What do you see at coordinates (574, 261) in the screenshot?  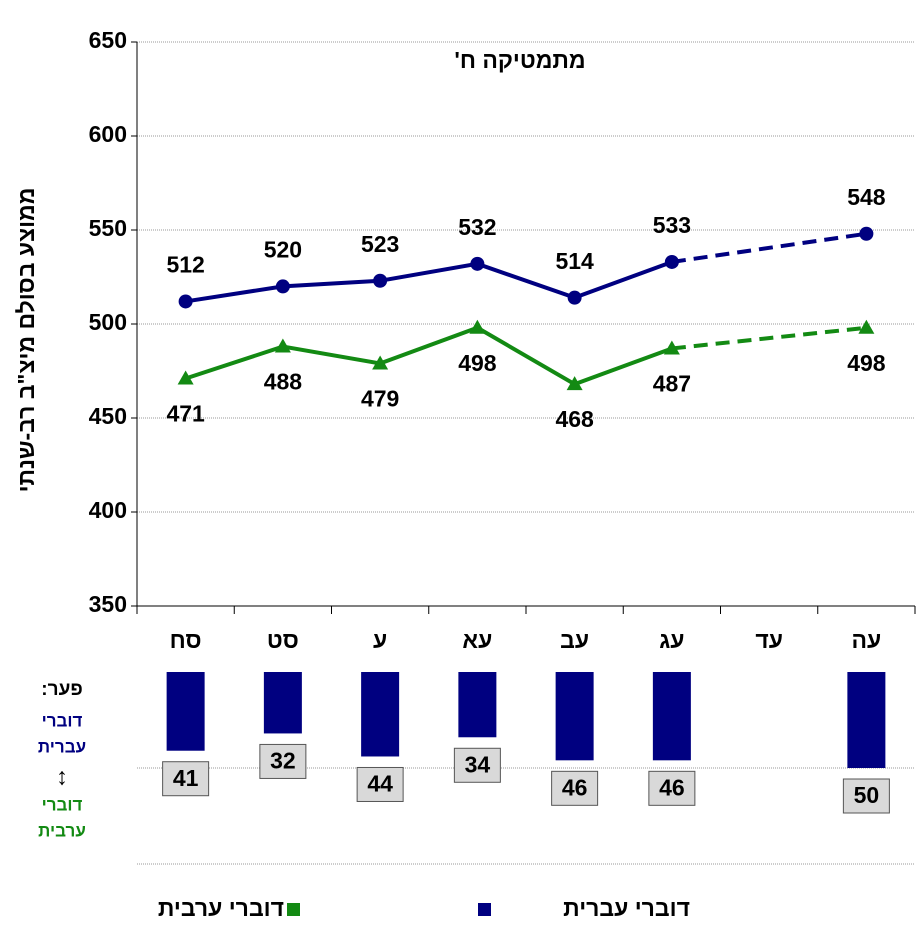 I see `data-label: 514` at bounding box center [574, 261].